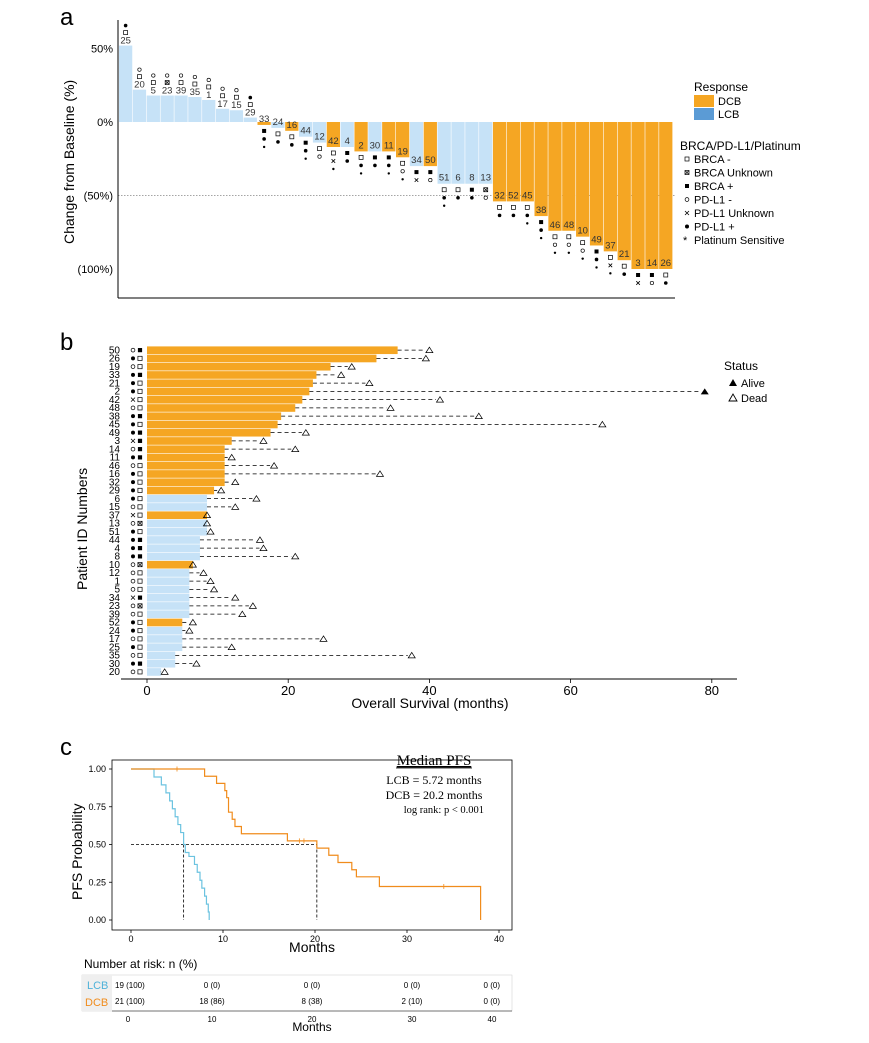 Image resolution: width=869 pixels, height=1043 pixels. Describe the element at coordinates (262, 656) in the screenshot. I see `patient-row: 35` at that location.